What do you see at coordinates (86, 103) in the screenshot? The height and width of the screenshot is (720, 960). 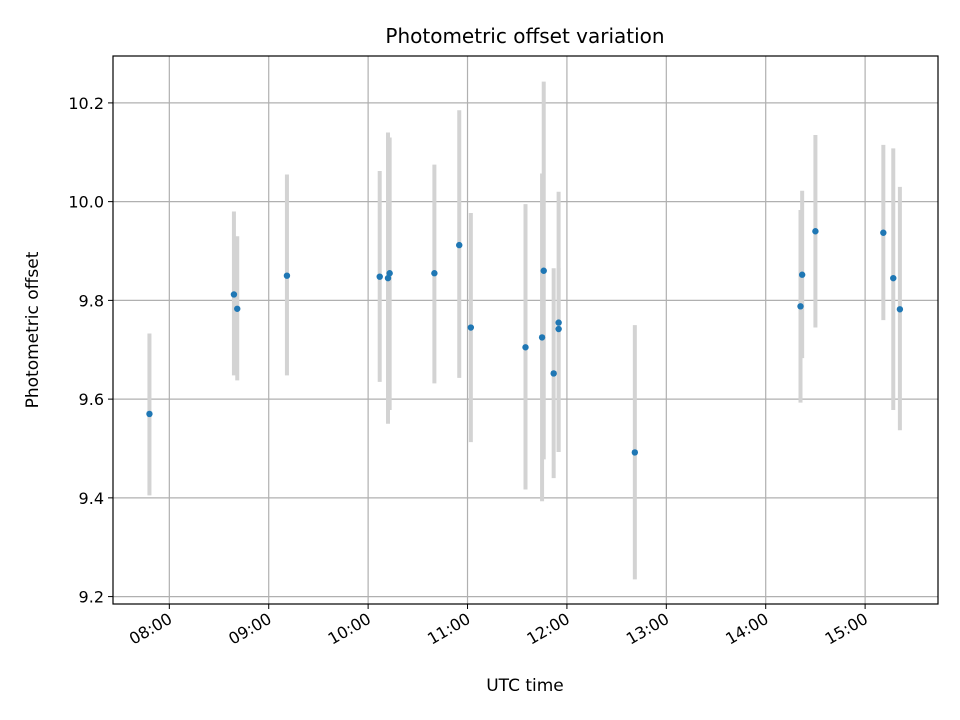 I see `y-tick-label: 10.2` at bounding box center [86, 103].